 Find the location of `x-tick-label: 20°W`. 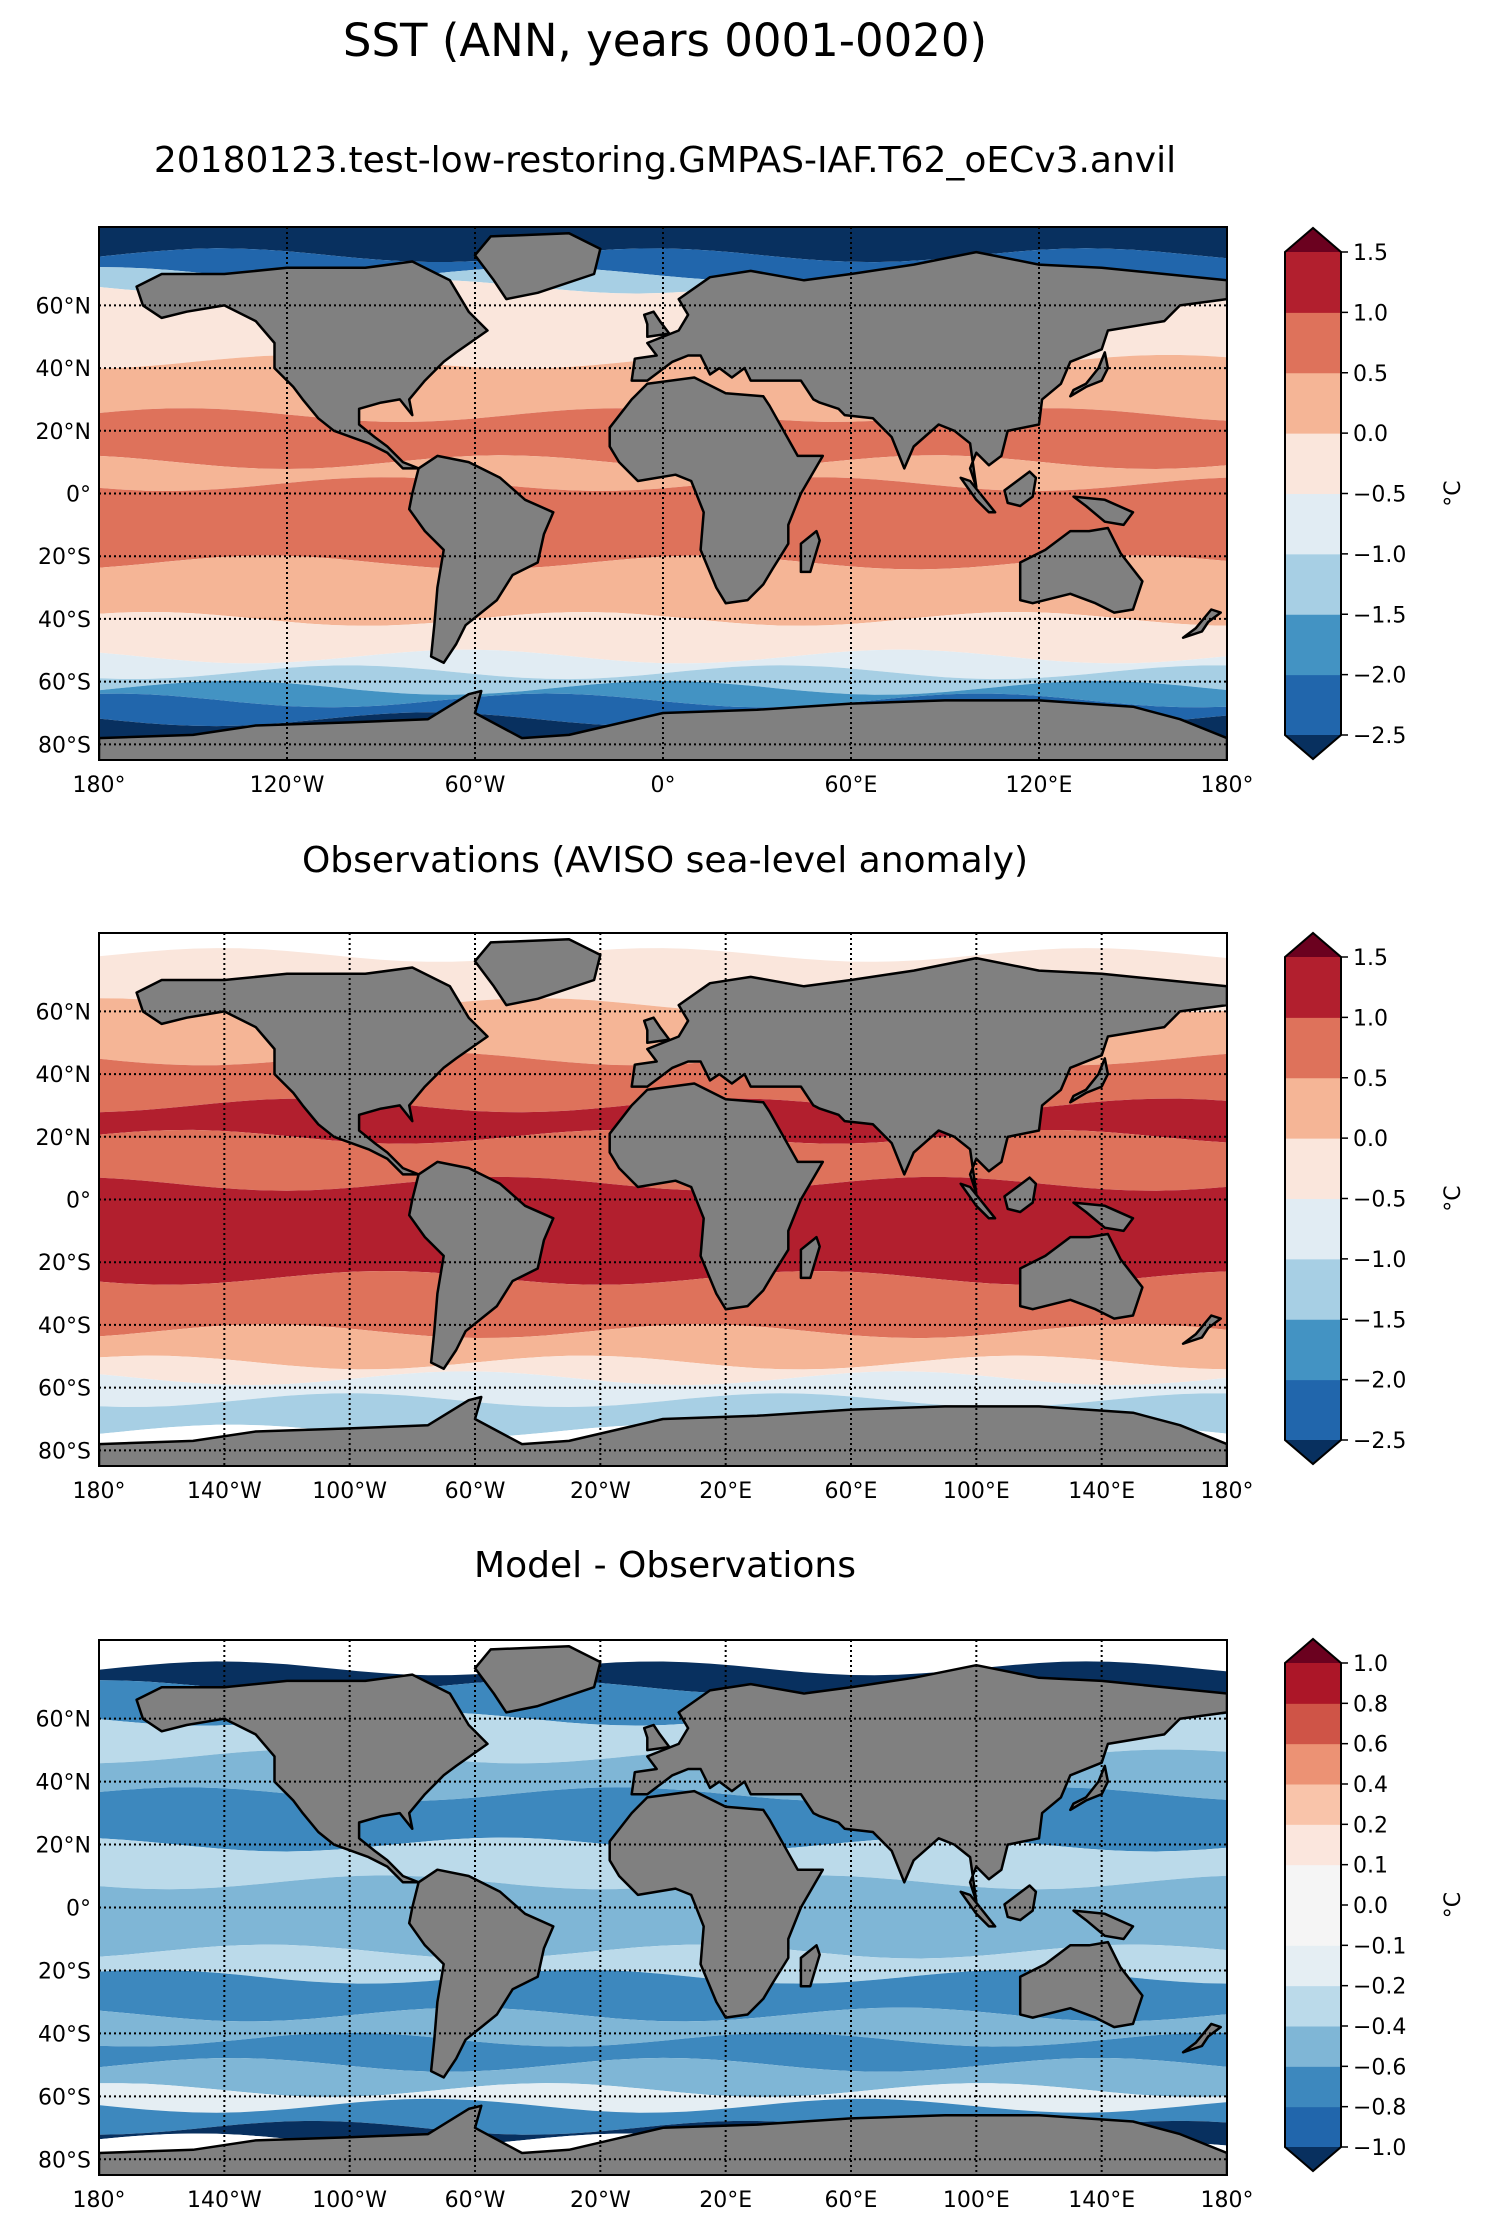

x-tick-label: 20°W is located at coordinates (600, 2200).